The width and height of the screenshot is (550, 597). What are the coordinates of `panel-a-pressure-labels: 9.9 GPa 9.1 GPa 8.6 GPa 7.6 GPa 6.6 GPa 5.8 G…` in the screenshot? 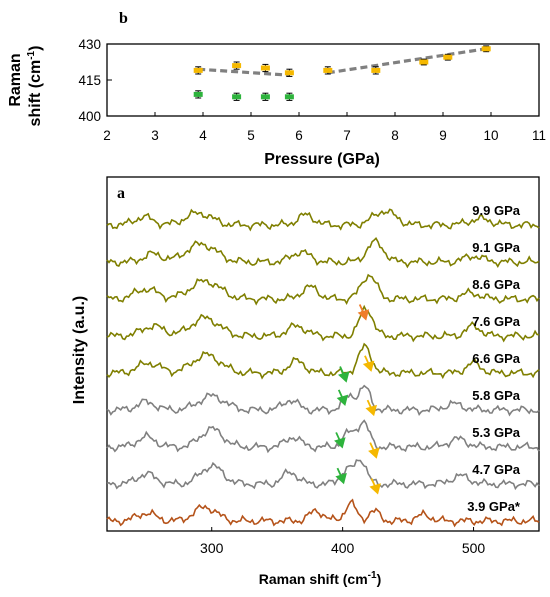 It's located at (494, 358).